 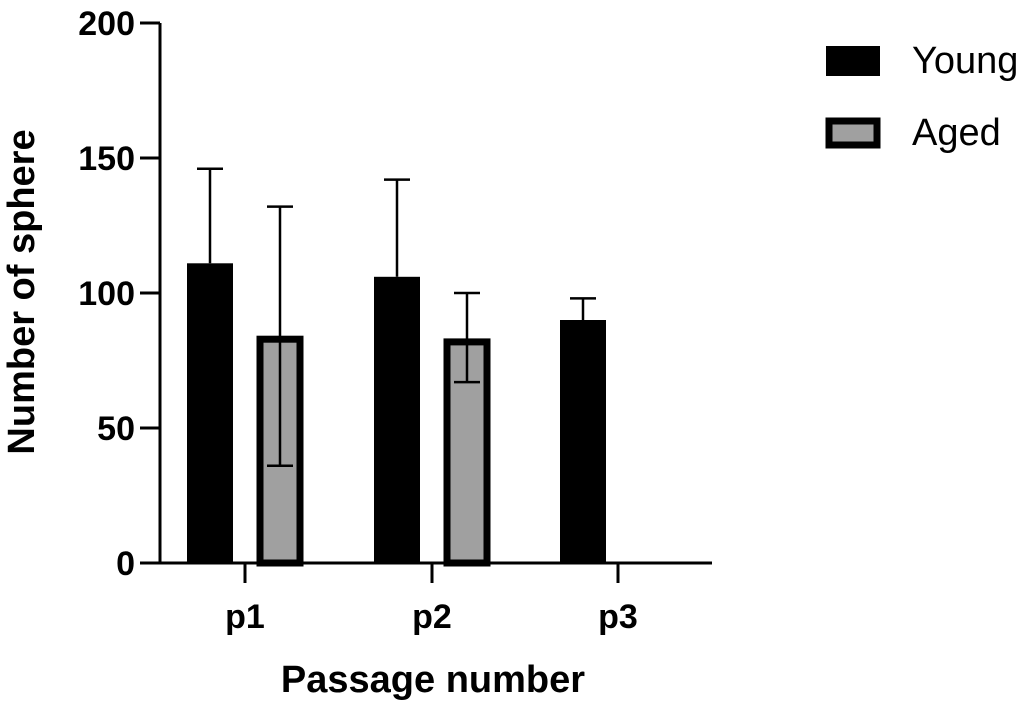 I want to click on x-tick-label: p1, so click(x=245, y=617).